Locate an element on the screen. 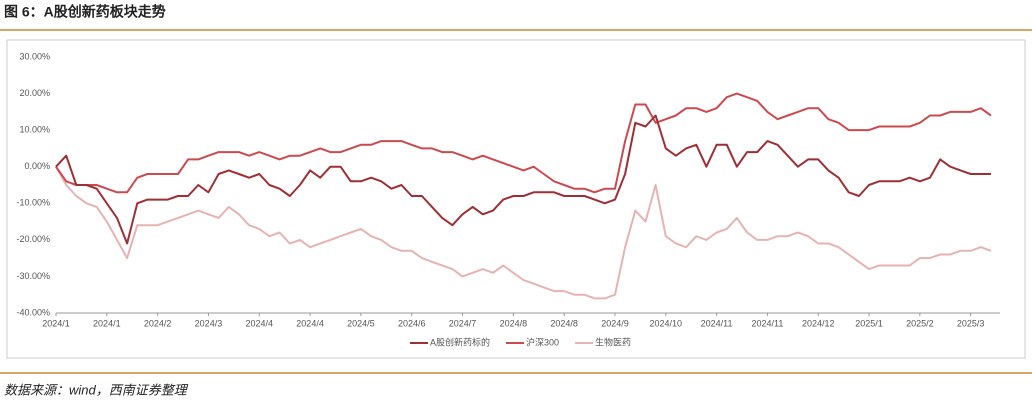 The width and height of the screenshot is (1032, 410). y-tick-label: 0.00% is located at coordinates (37, 166).